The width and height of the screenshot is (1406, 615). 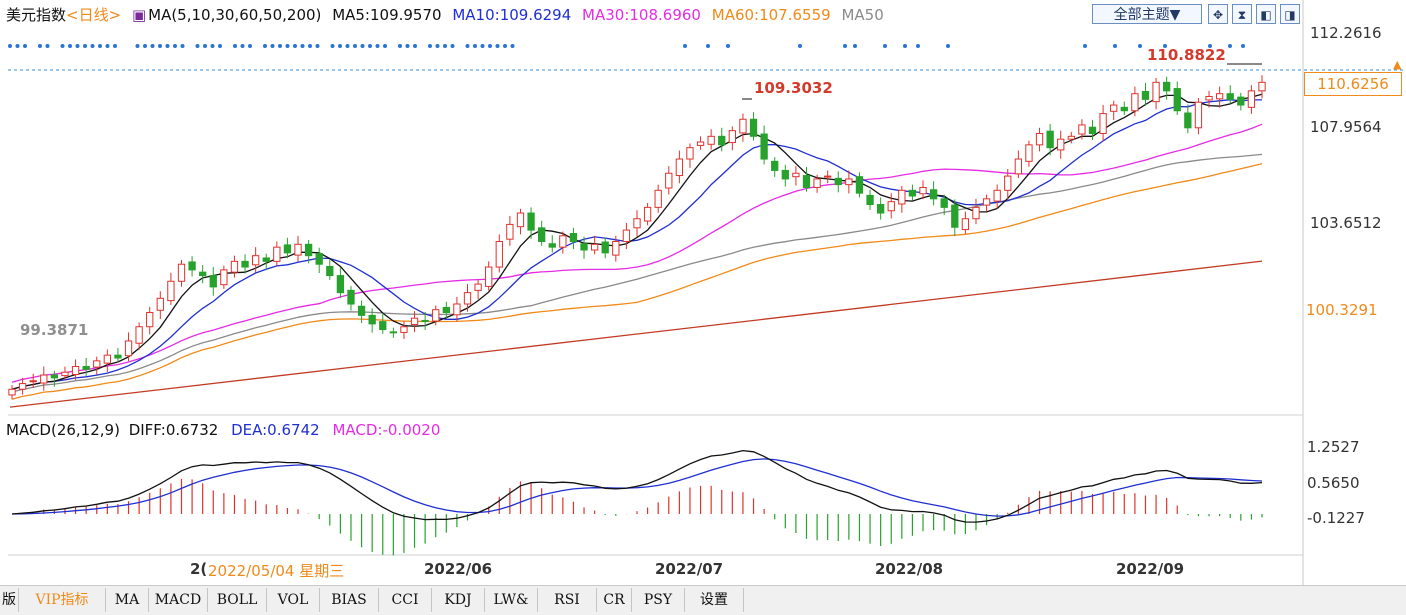 What do you see at coordinates (1266, 14) in the screenshot?
I see `scroll-left-icon: ◧` at bounding box center [1266, 14].